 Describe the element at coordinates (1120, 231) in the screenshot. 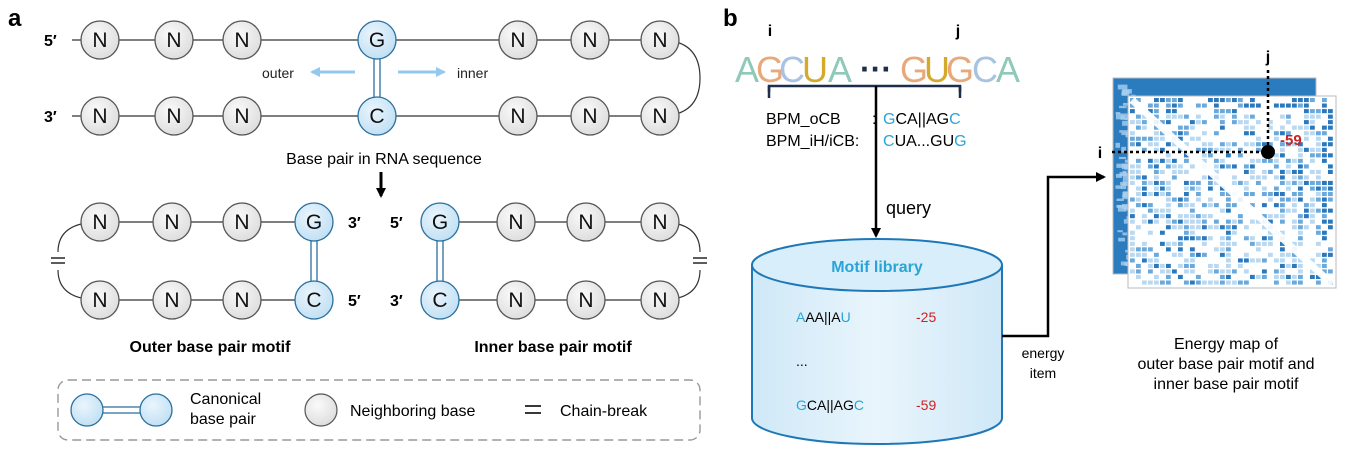

I see `back-map-cell` at that location.